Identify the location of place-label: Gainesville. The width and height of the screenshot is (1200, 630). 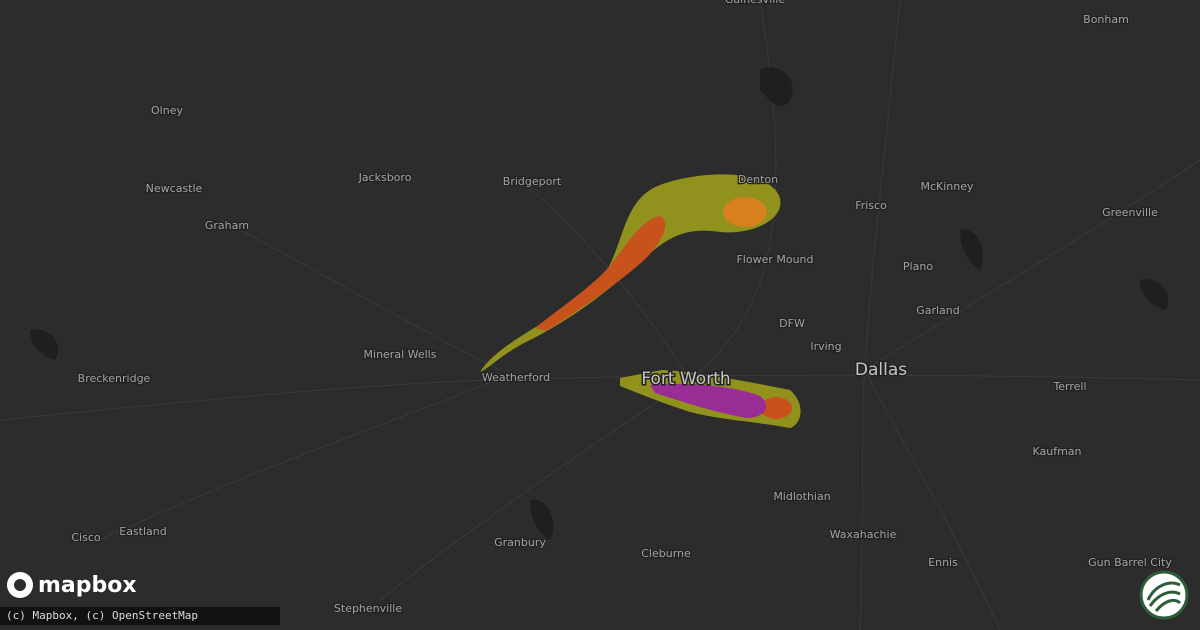
(755, 3).